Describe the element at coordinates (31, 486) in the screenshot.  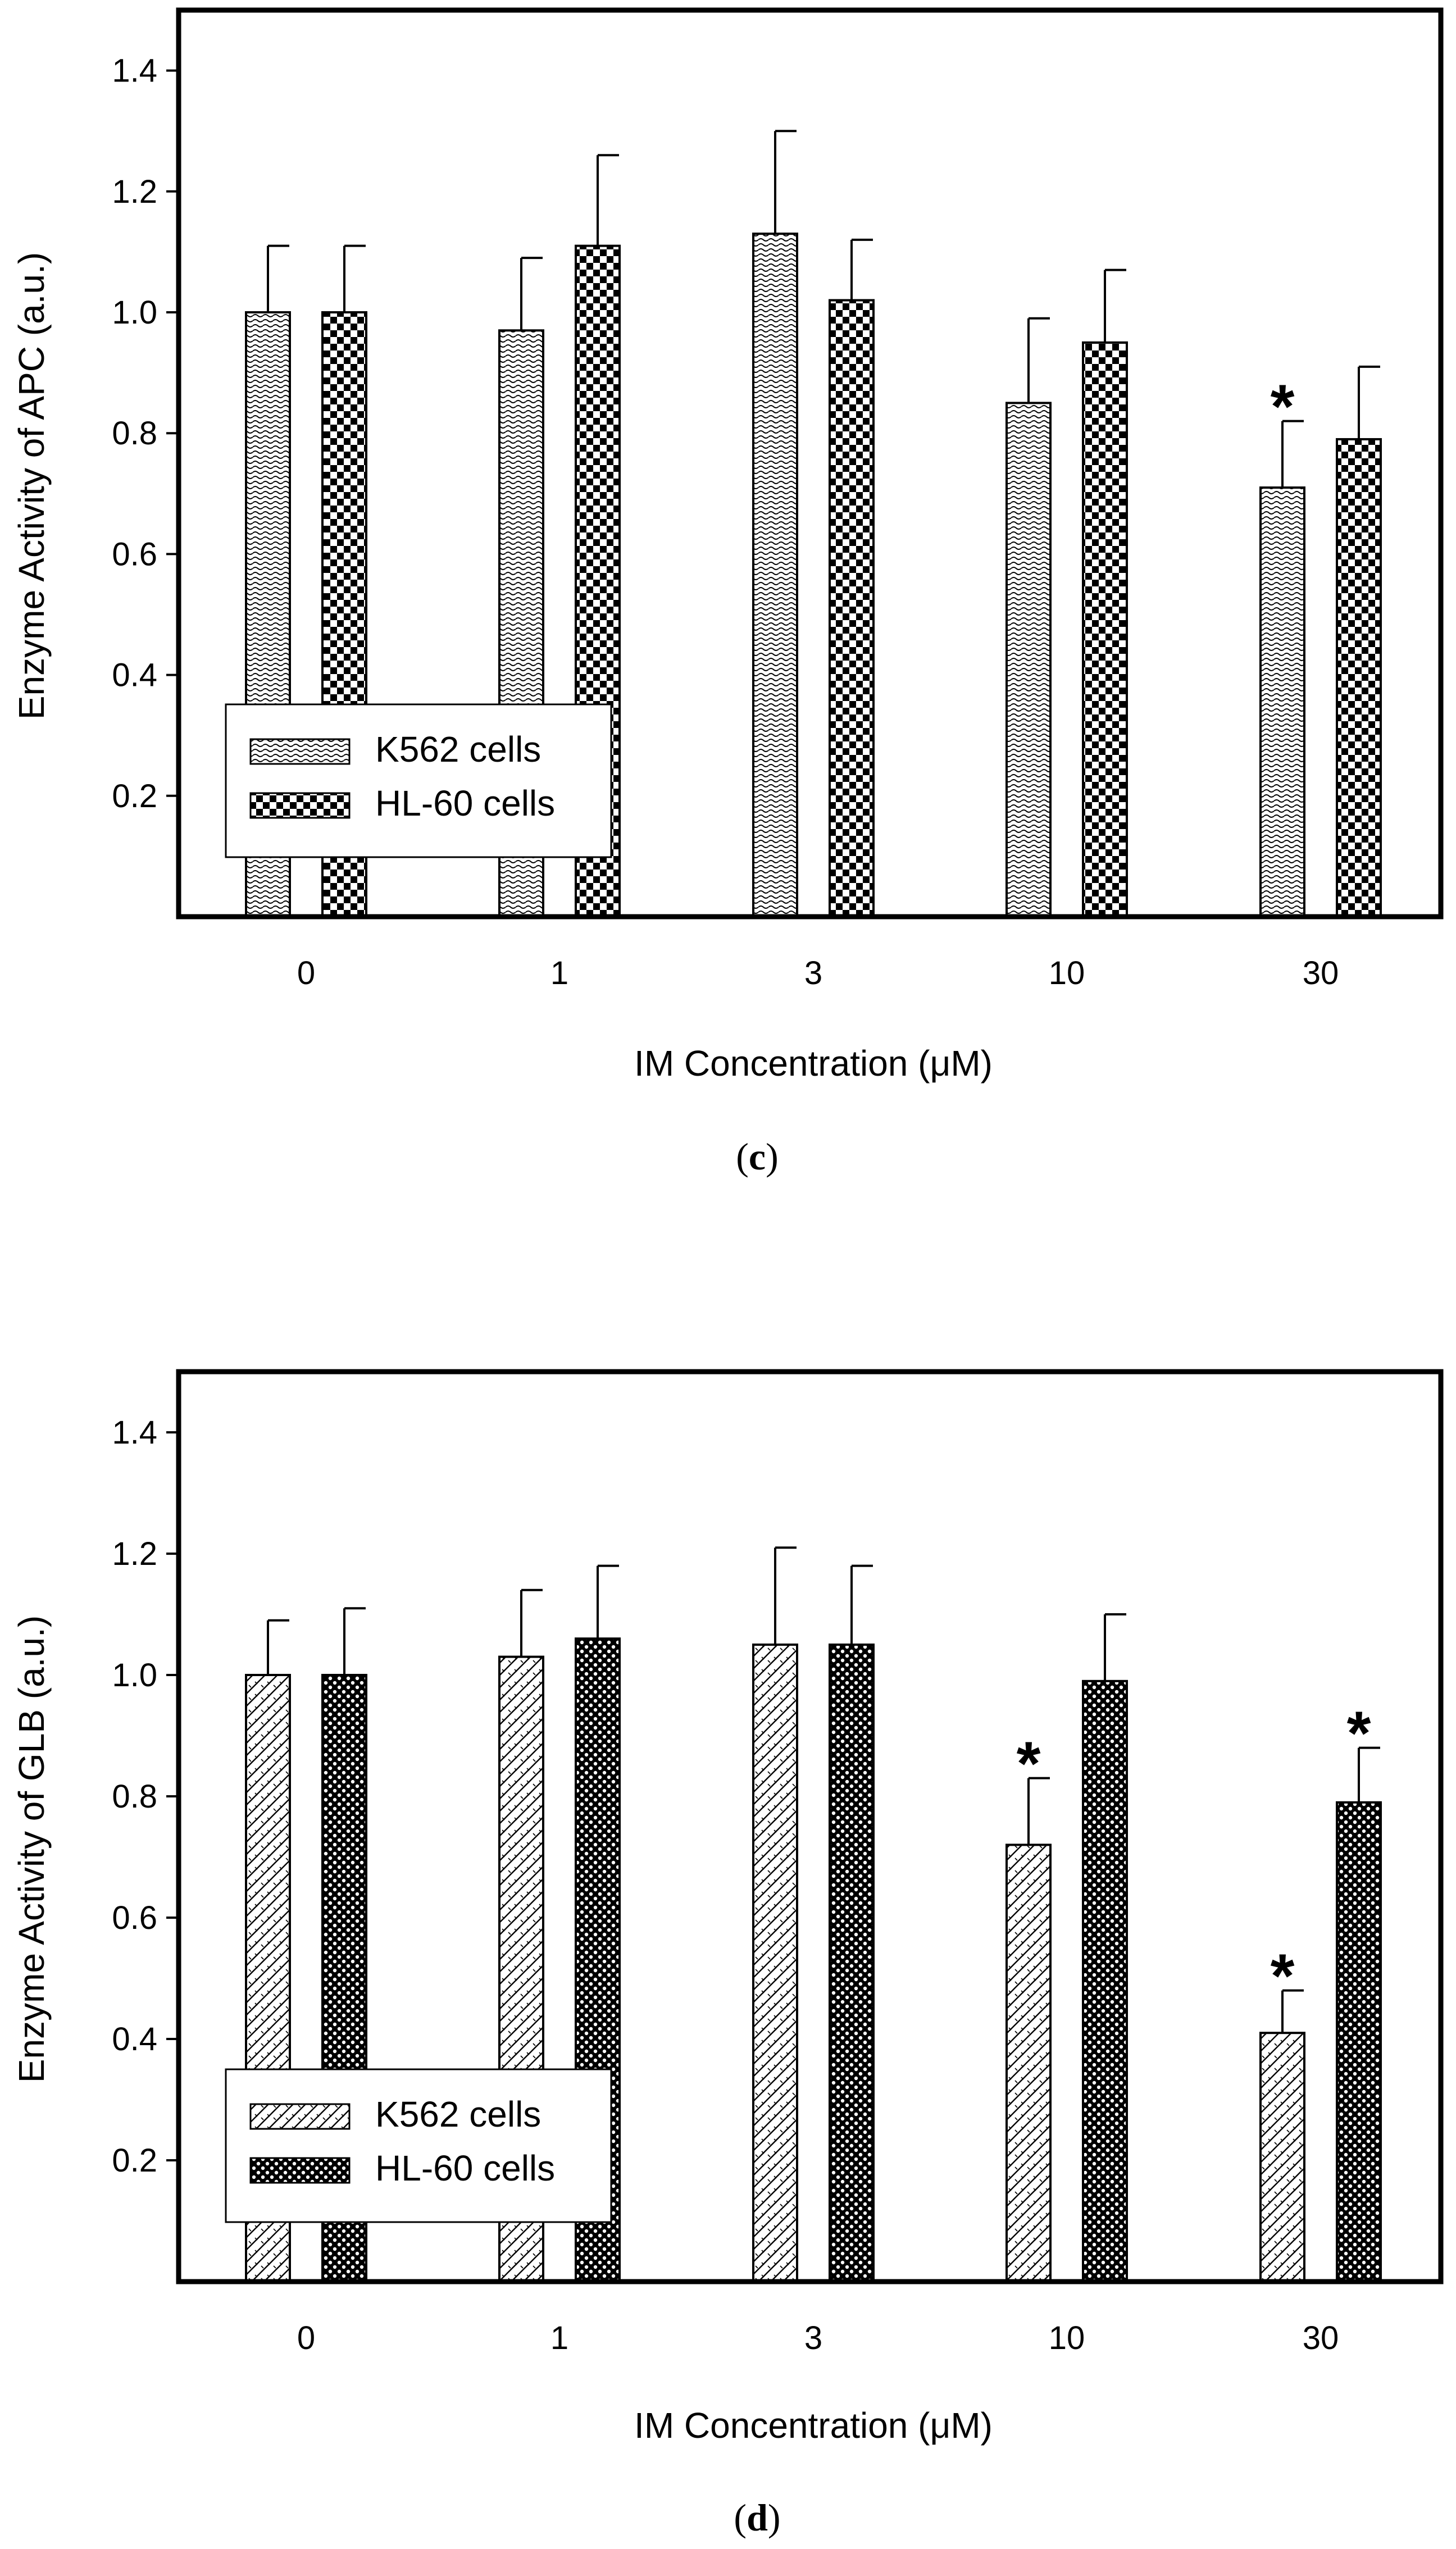
I see `y-axis-label: Enzyme Activity of APC (a.u.)` at that location.